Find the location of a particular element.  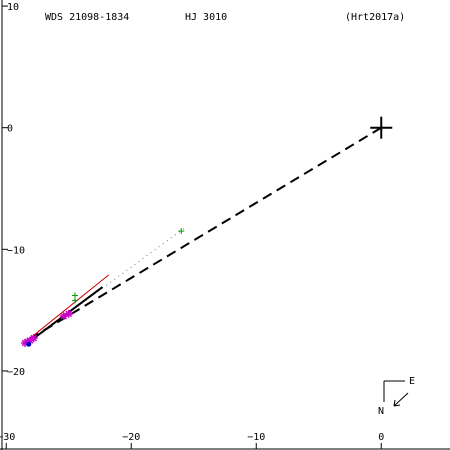

blue-point is located at coordinates (29, 344).